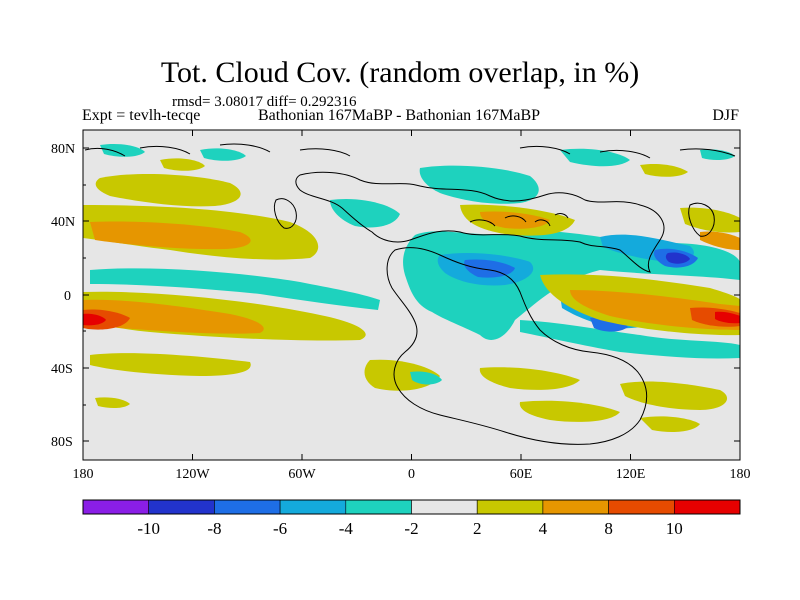 The image size is (800, 600). What do you see at coordinates (670, 424) in the screenshot?
I see `anomaly-region-yellow-se` at bounding box center [670, 424].